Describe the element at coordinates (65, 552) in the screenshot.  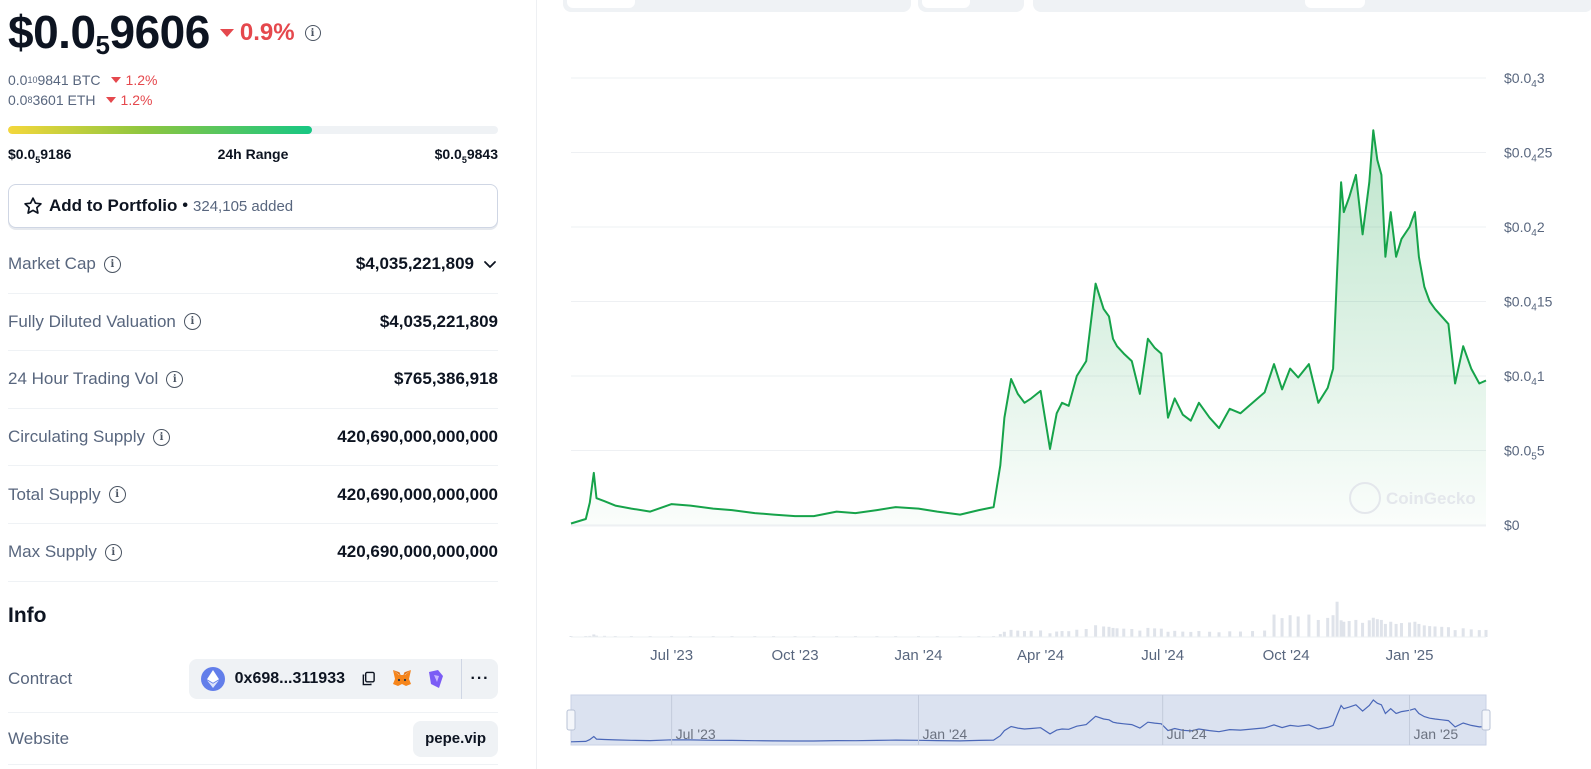
I see `stat-label-max-supply: Max Supply i` at that location.